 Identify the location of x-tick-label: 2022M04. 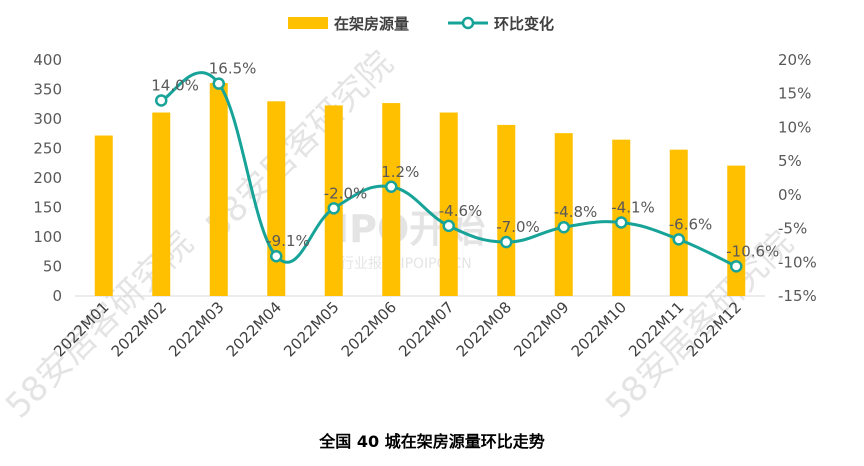
(254, 329).